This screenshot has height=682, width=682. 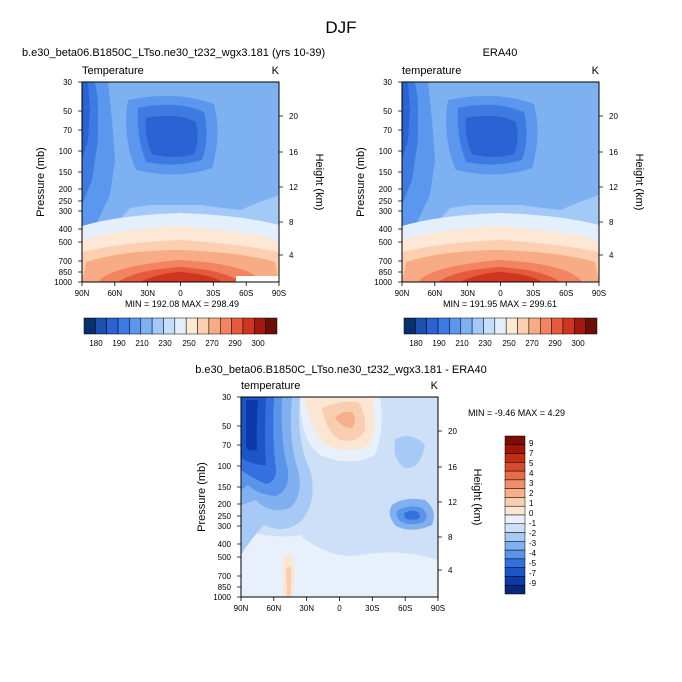 What do you see at coordinates (531, 443) in the screenshot?
I see `colorbar-label: 9` at bounding box center [531, 443].